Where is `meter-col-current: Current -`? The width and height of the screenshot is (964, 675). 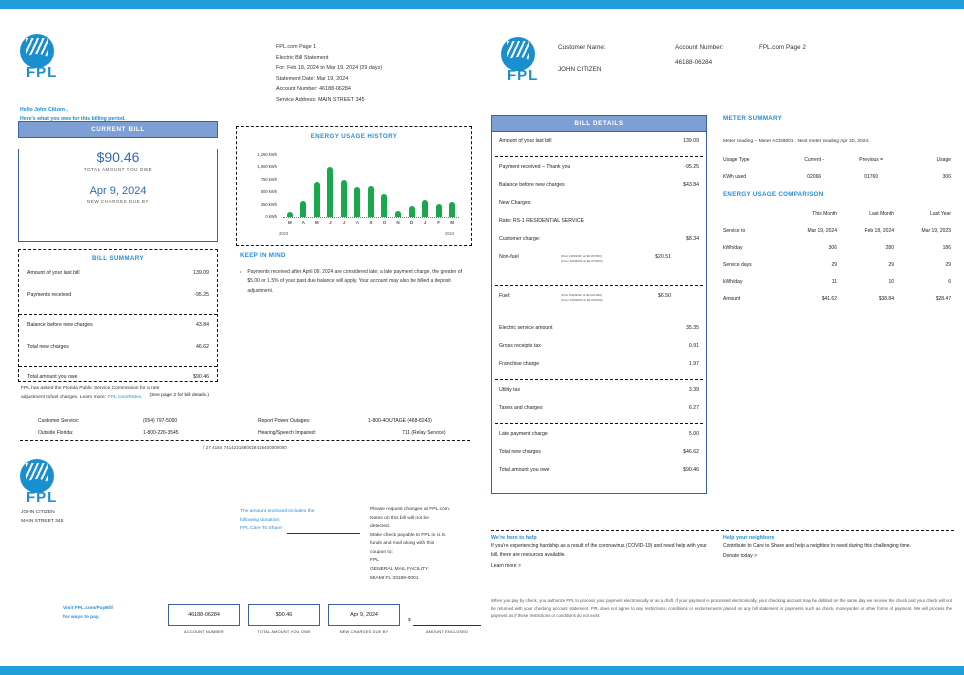 meter-col-current: Current - is located at coordinates (814, 160).